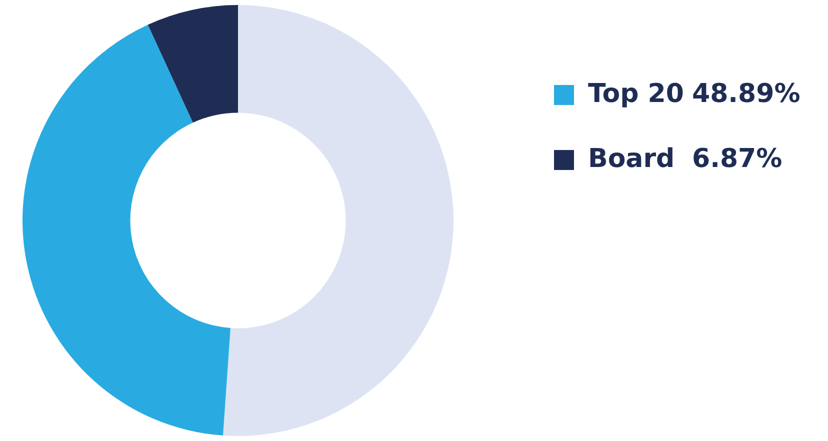 The width and height of the screenshot is (828, 441). Describe the element at coordinates (737, 159) in the screenshot. I see `text: 6.87%` at that location.